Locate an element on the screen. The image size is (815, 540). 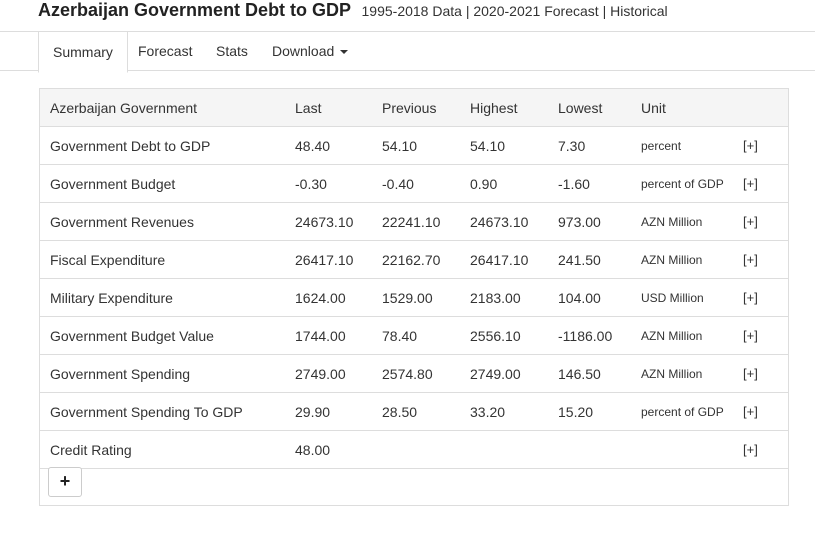
highest-cell: 0.90 is located at coordinates (504, 183).